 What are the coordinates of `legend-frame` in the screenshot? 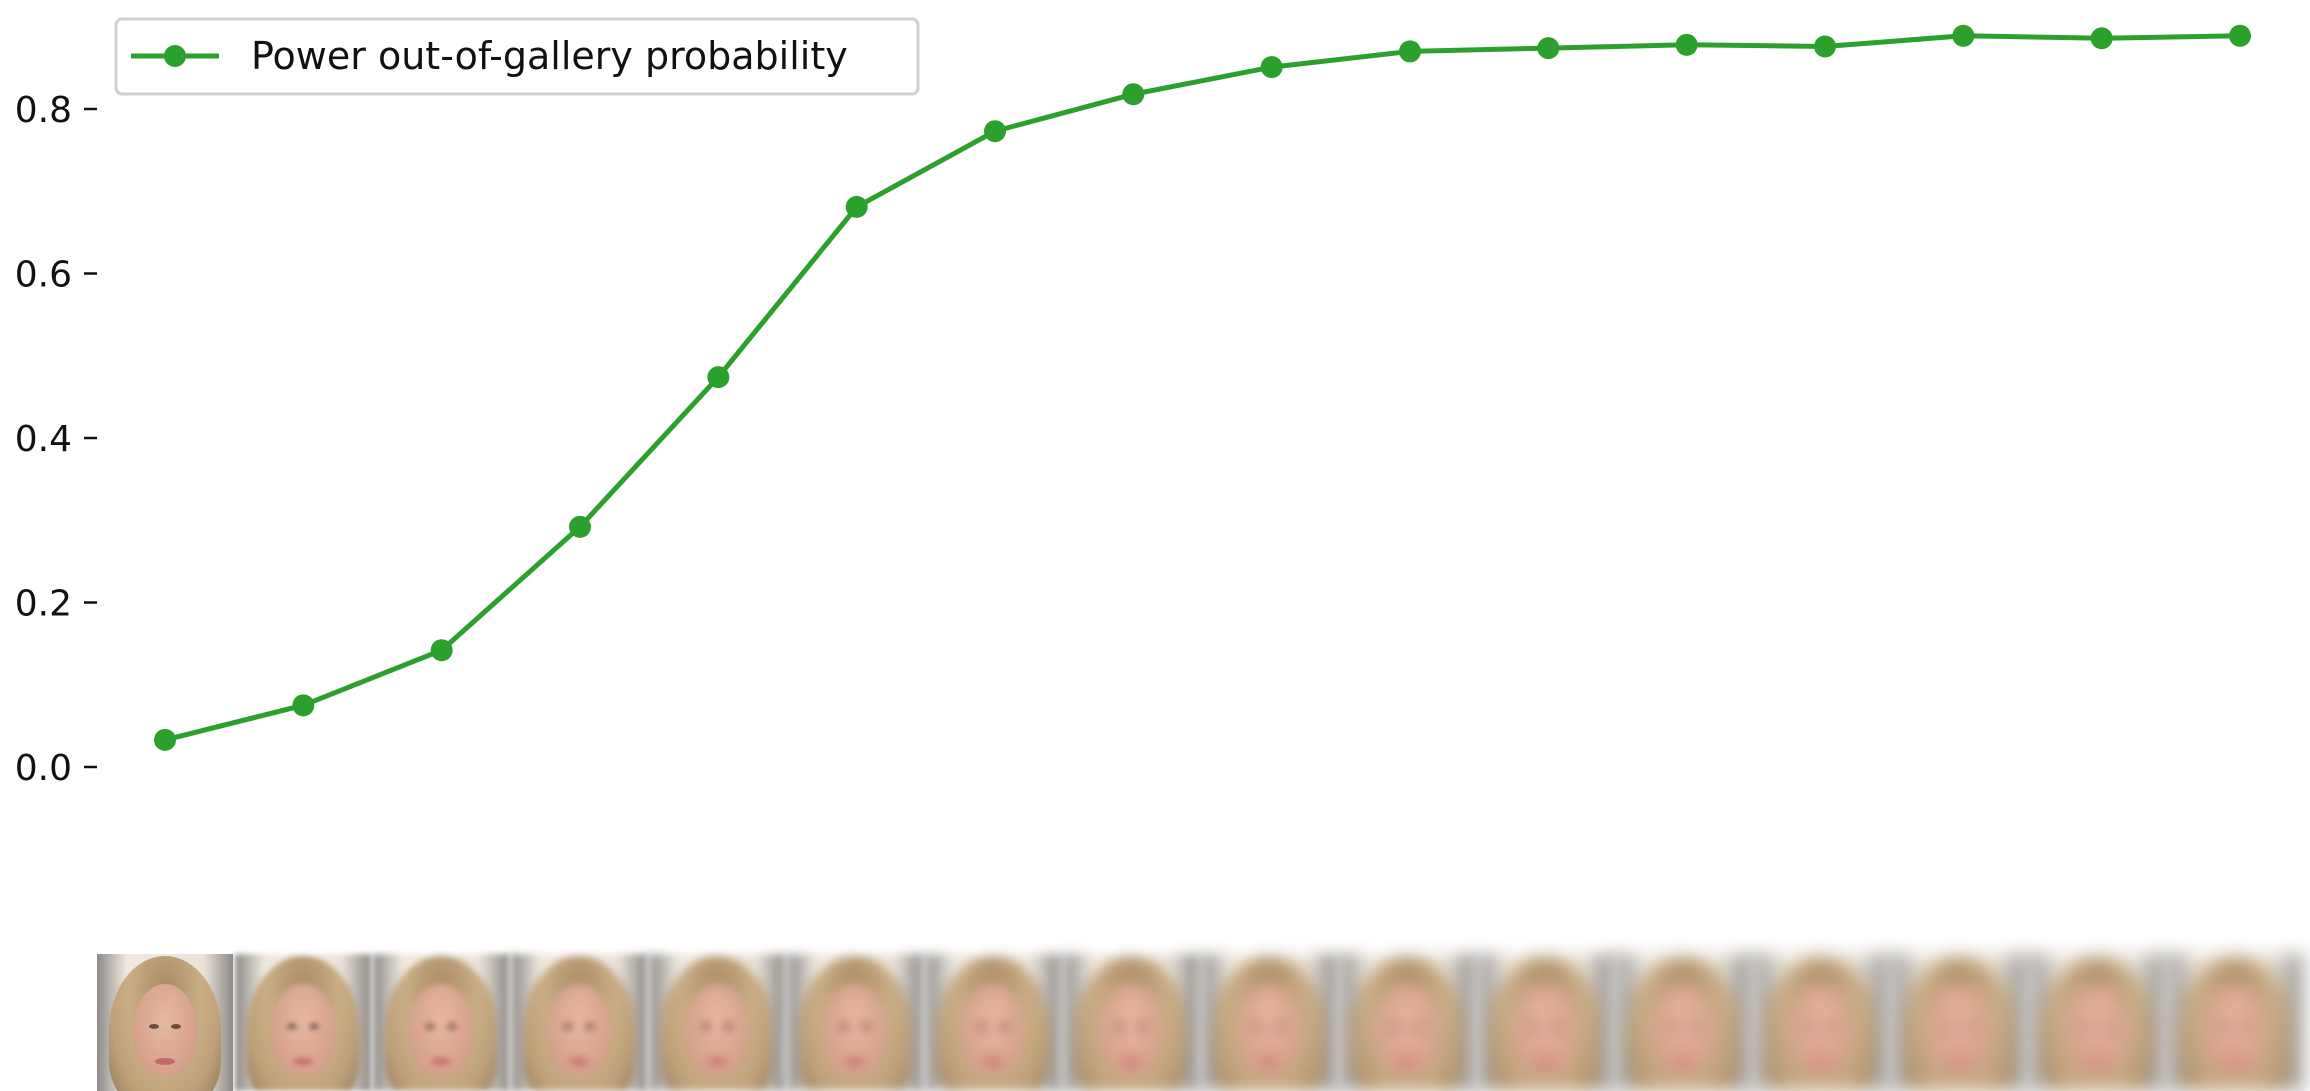 It's located at (517, 56).